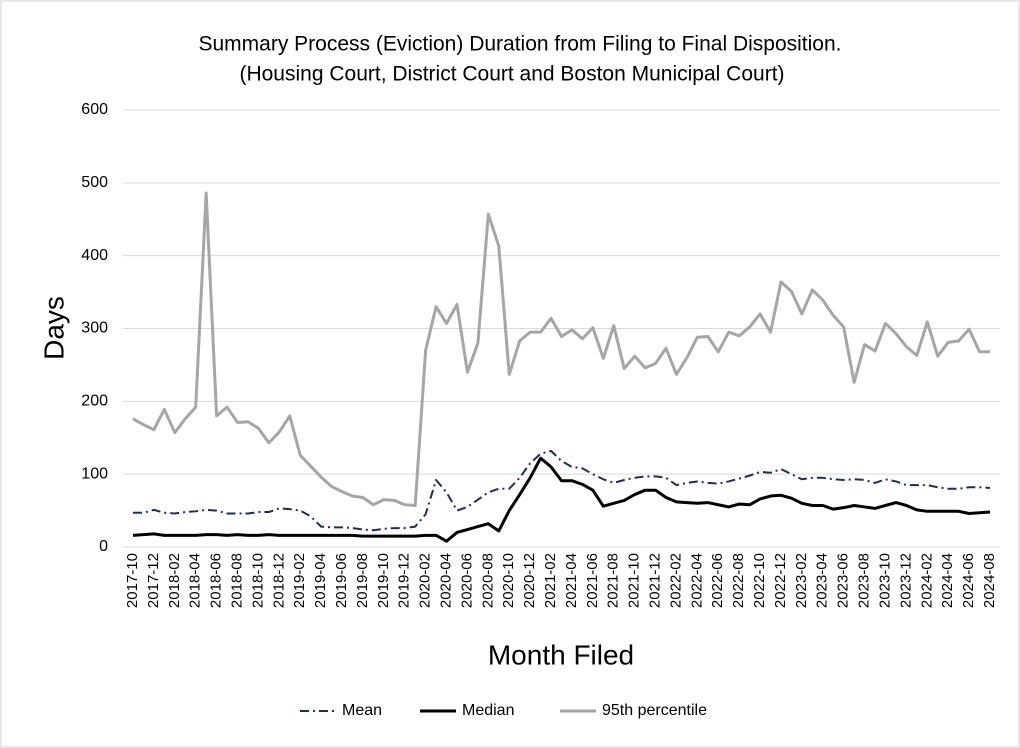  I want to click on x-tick-label: 2023-08, so click(864, 580).